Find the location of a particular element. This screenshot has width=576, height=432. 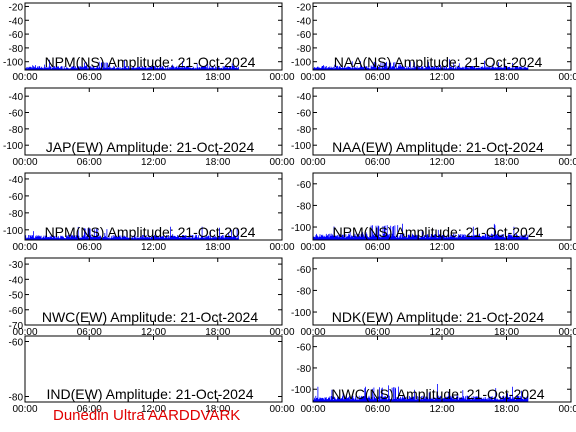

panel-title: NAA(EW) Amplitude: 21-Oct-2024 is located at coordinates (438, 147).